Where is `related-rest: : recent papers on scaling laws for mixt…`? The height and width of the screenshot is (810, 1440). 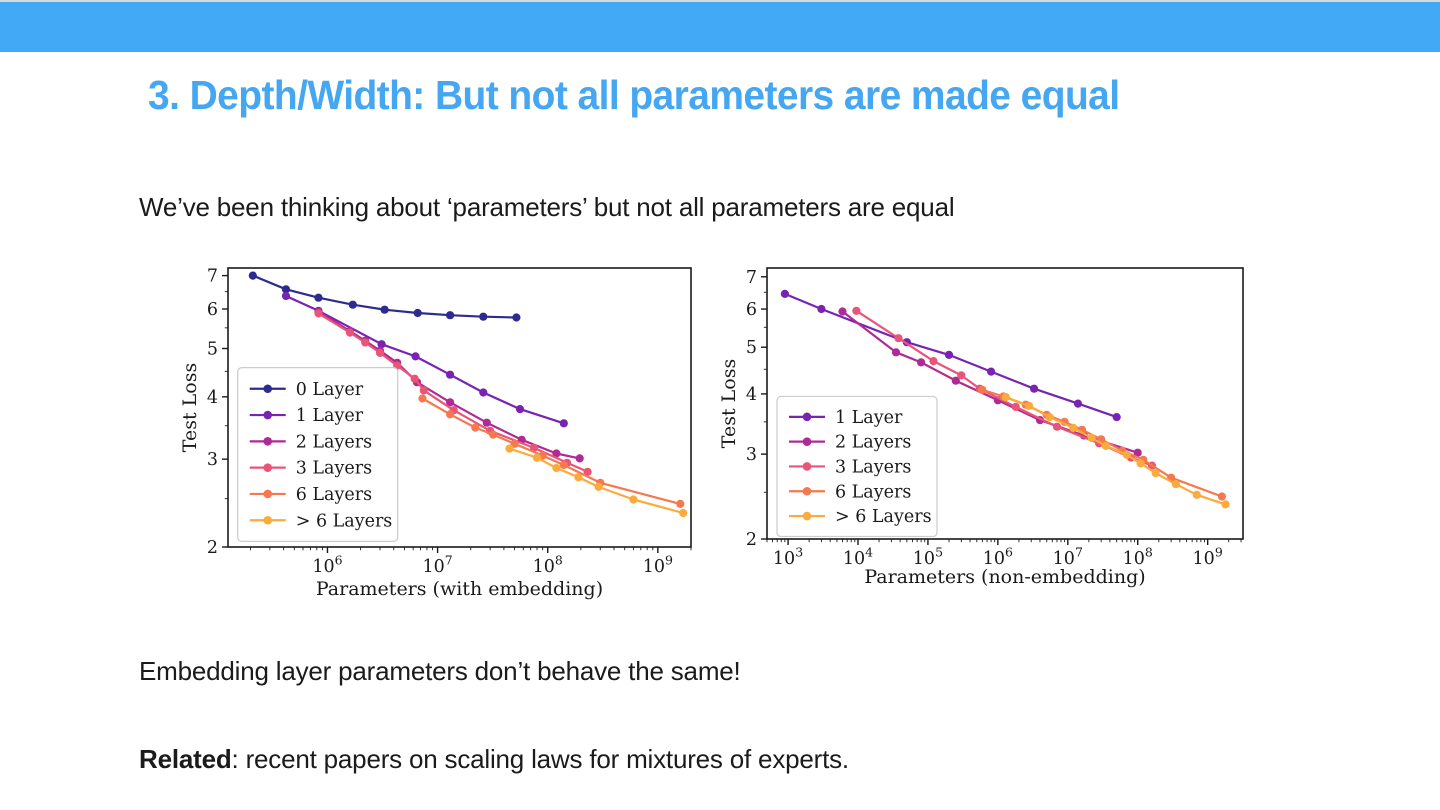
related-rest: : recent papers on scaling laws for mixt… is located at coordinates (540, 759).